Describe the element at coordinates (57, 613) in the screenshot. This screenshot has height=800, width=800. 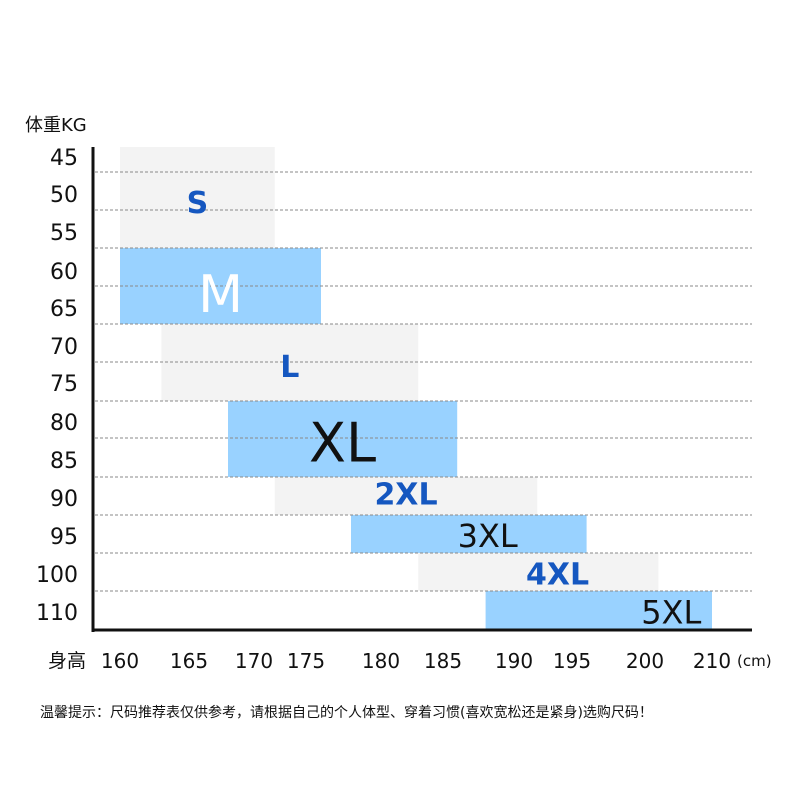
I see `y-tick-label: 110` at that location.